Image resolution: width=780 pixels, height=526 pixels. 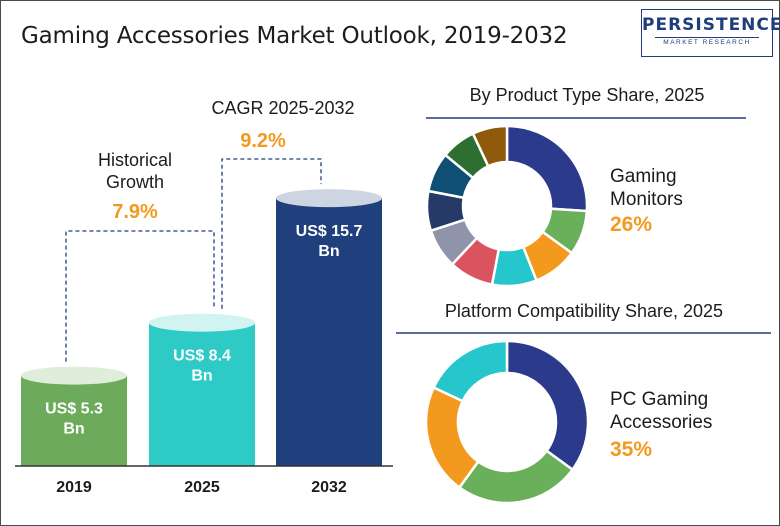 I want to click on bar-value-label: US$ 8.4, so click(x=202, y=356).